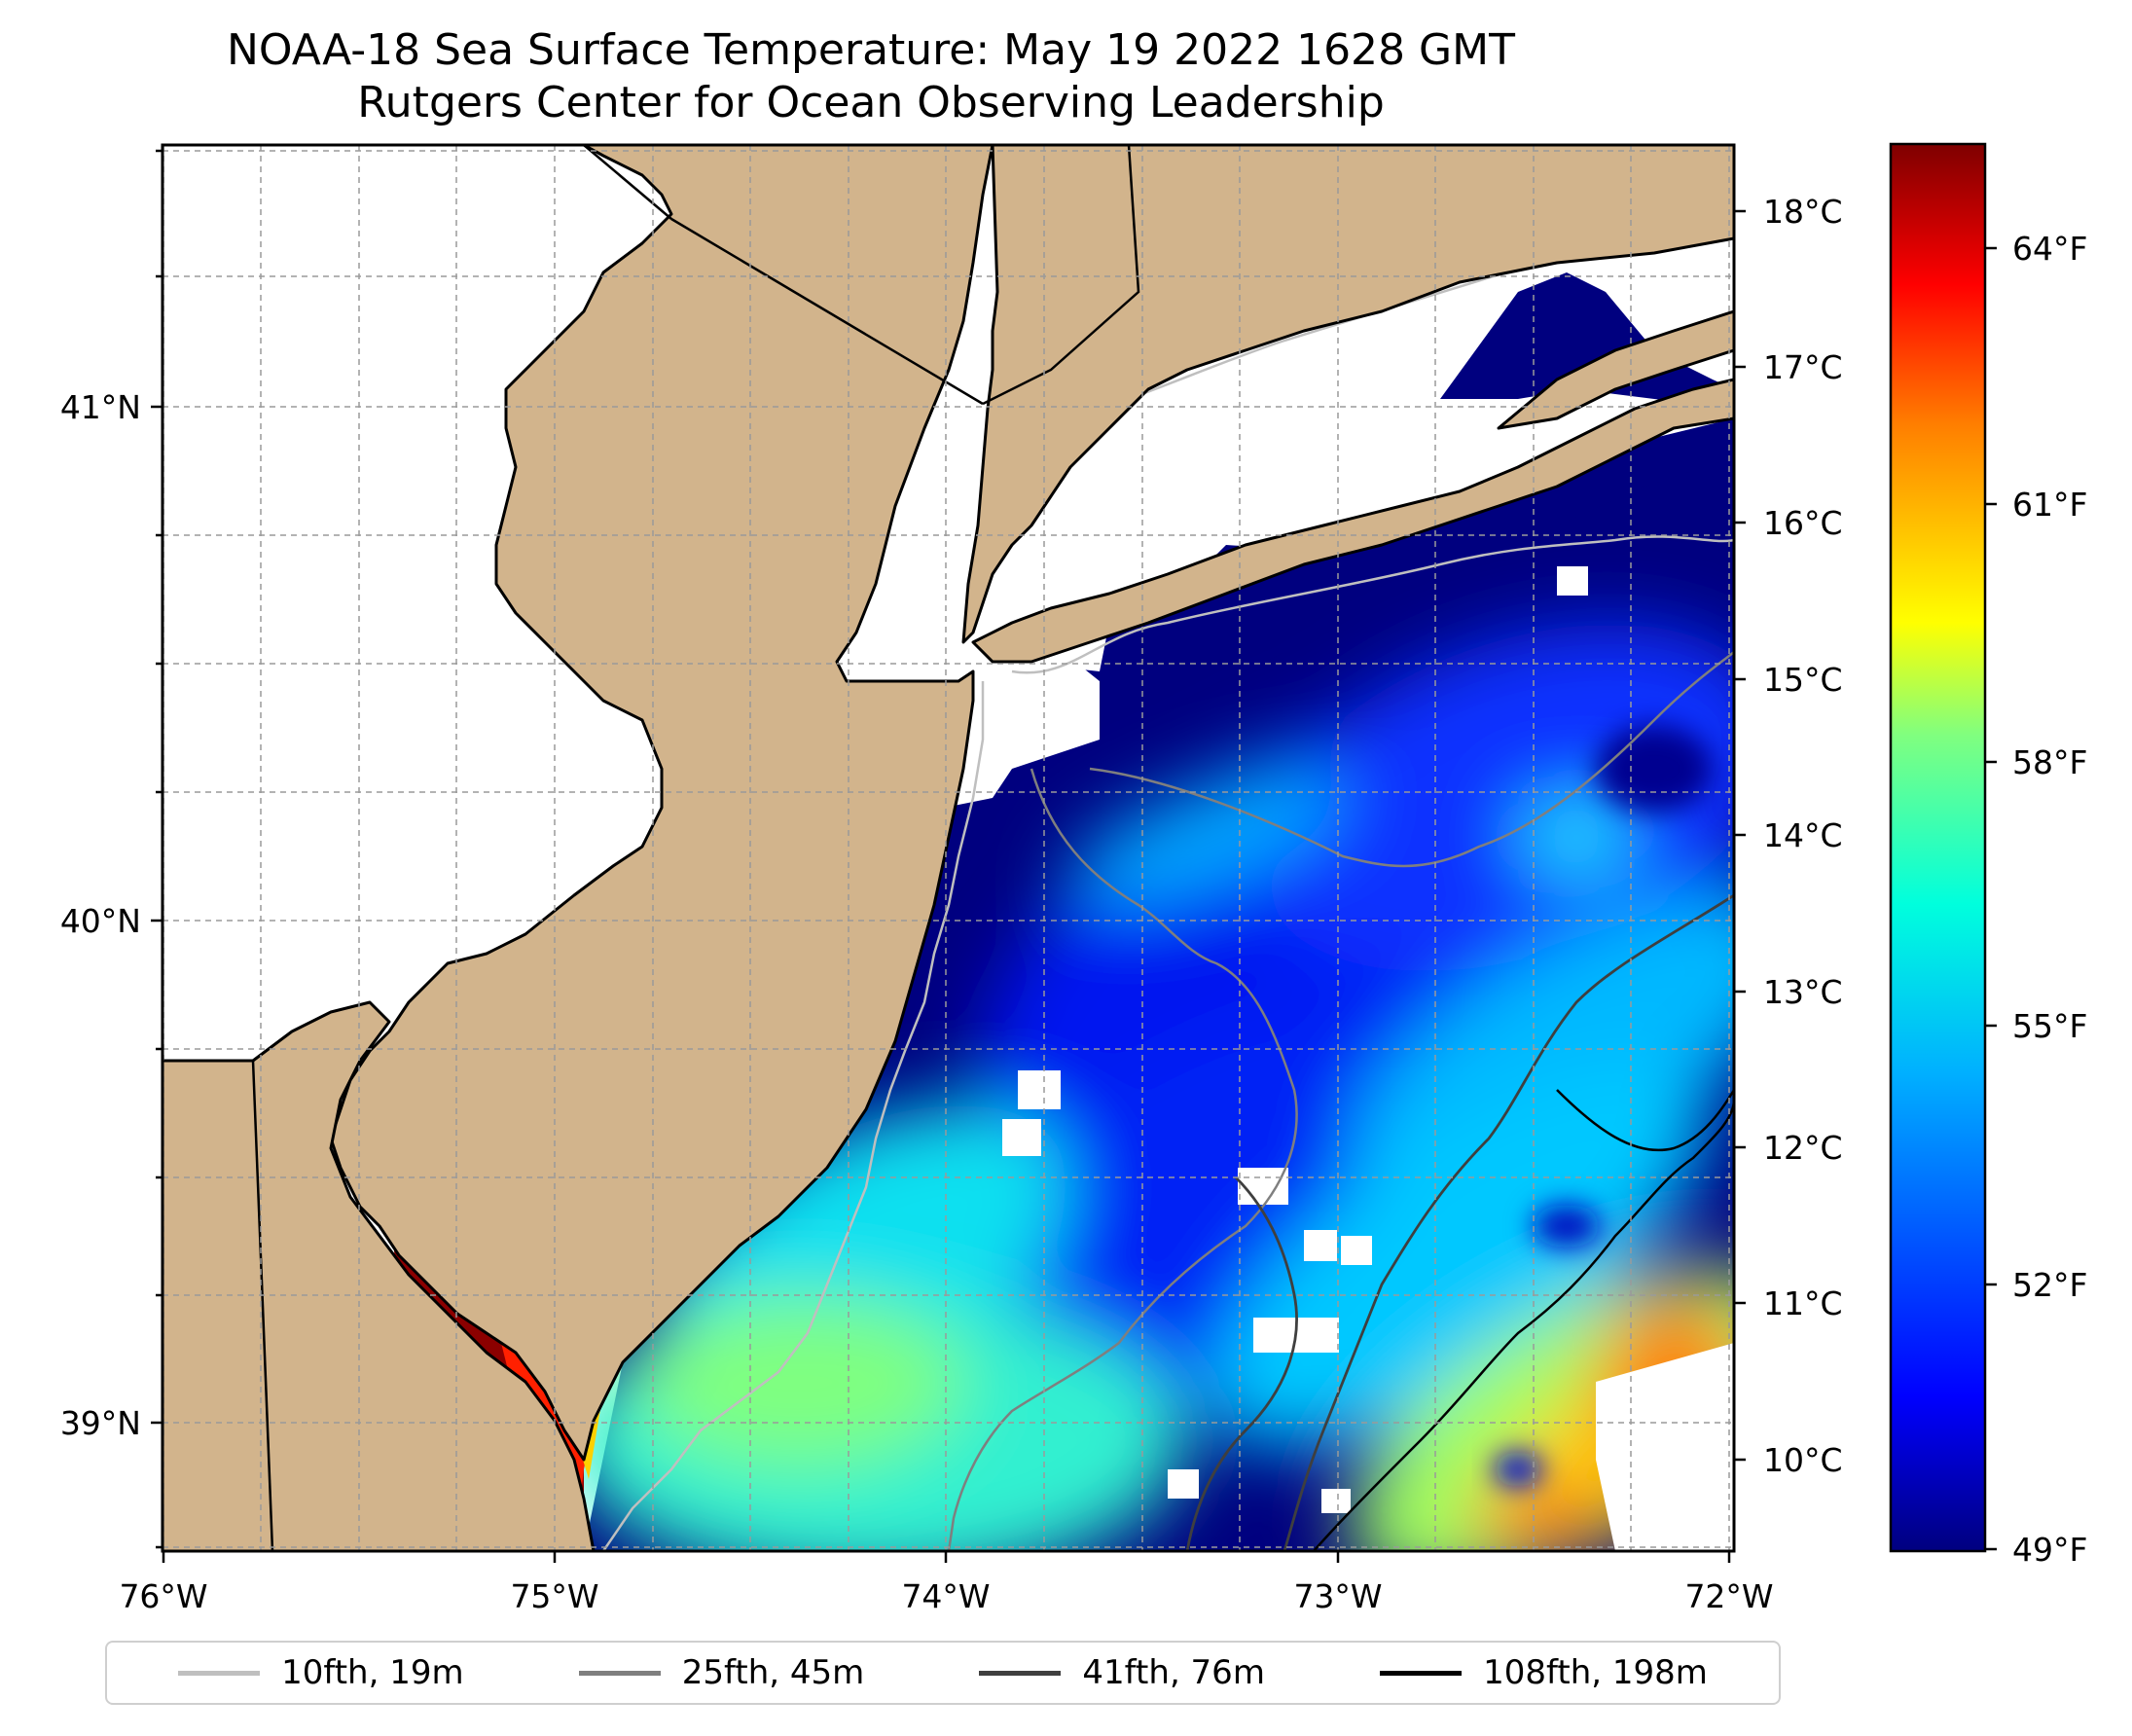  Describe the element at coordinates (100, 921) in the screenshot. I see `lat-tick-label: 40°N` at that location.